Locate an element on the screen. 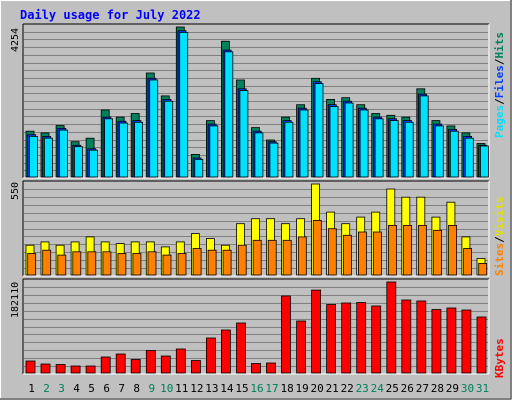  x-tick-label: 27 is located at coordinates (422, 388).